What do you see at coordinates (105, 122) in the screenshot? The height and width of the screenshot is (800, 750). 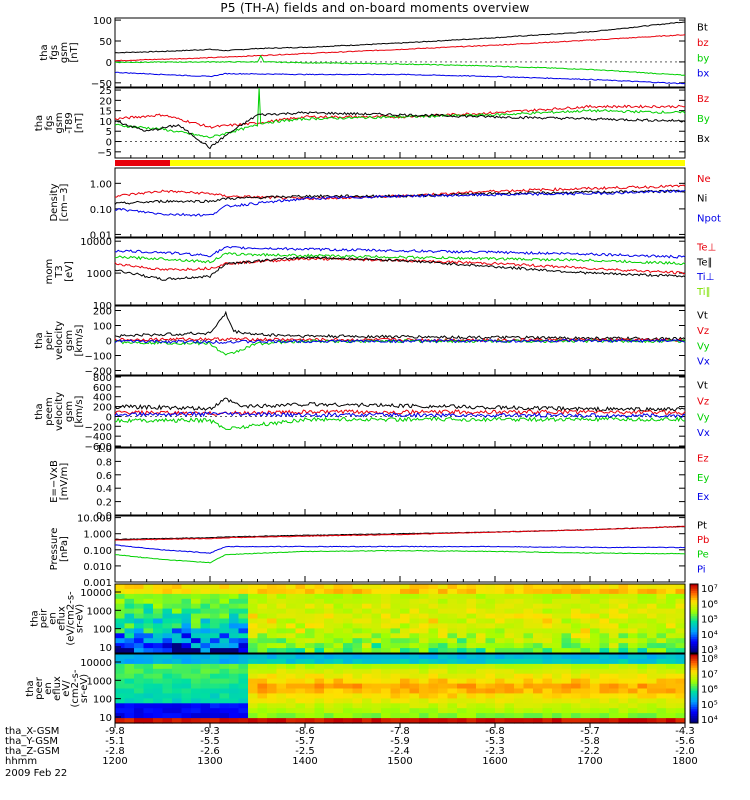 I see `ytick-label-fgsdsl: 10` at bounding box center [105, 122].